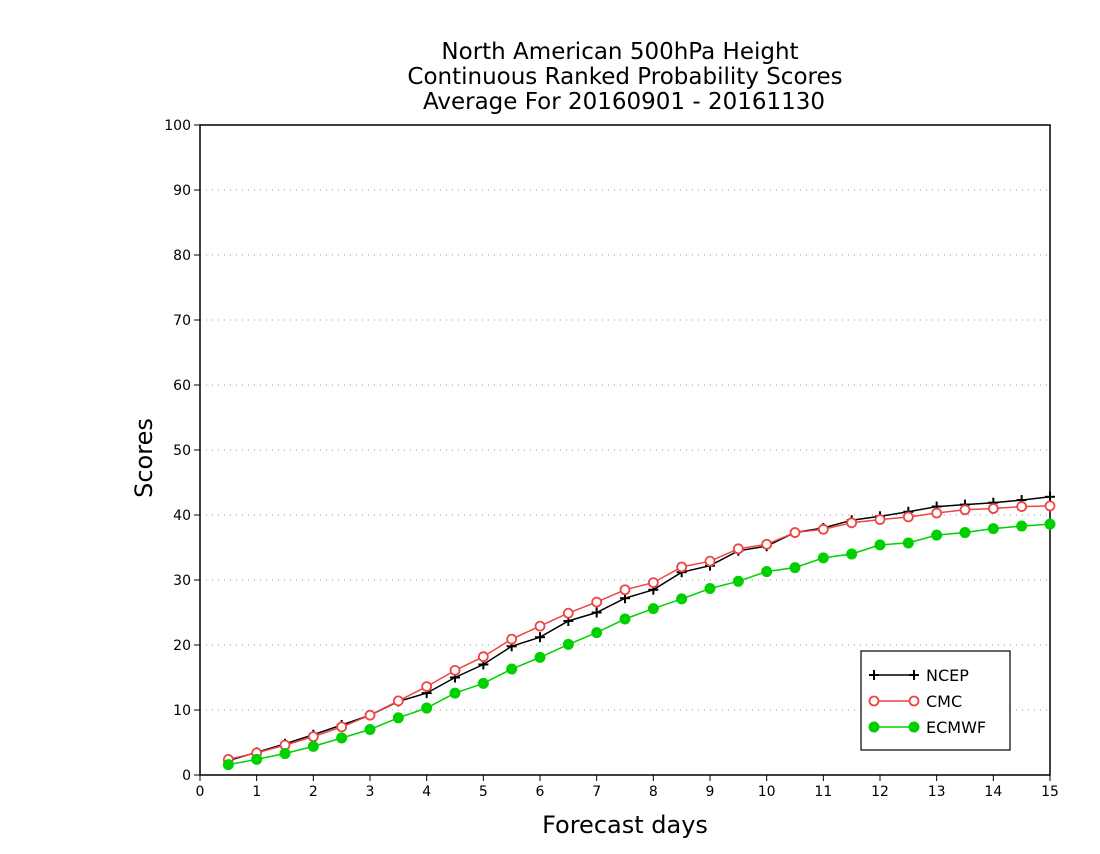  I want to click on legend-marker-ecmwf, so click(914, 727).